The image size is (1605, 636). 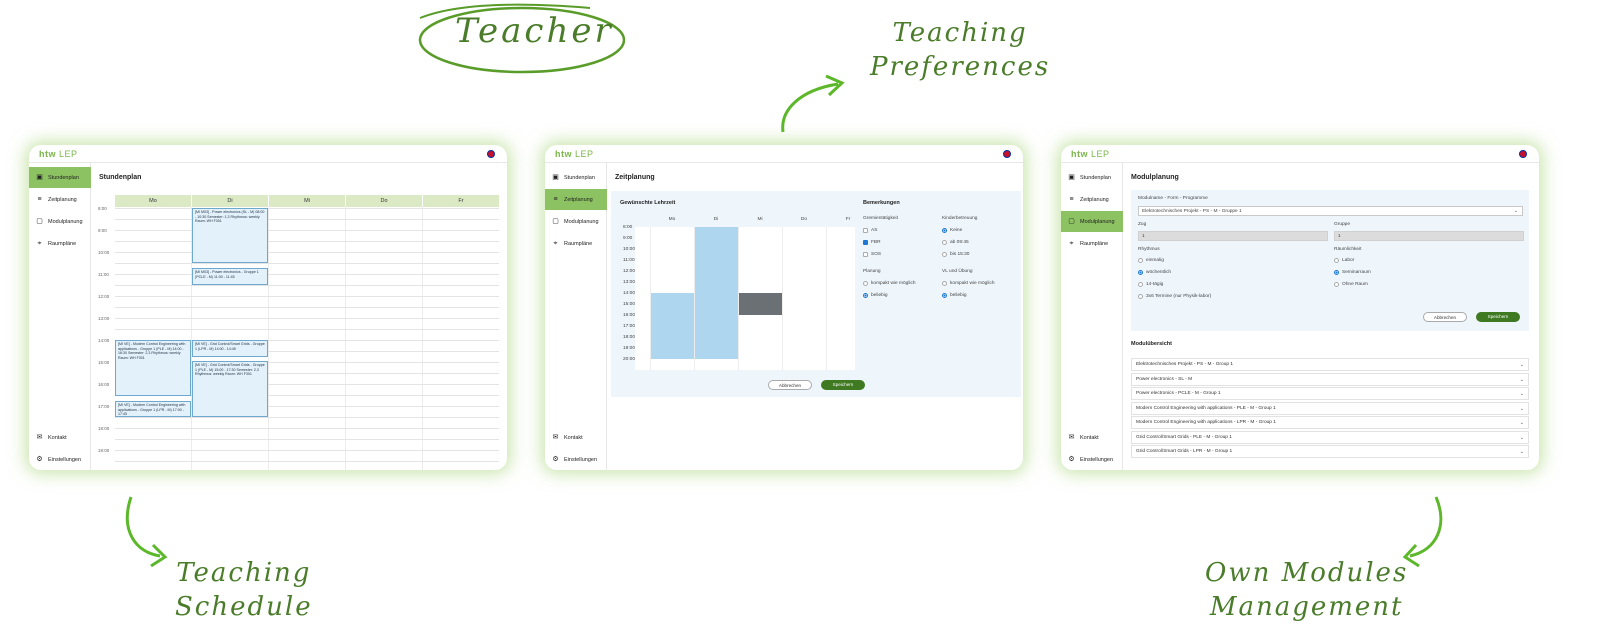 I want to click on calendar-icon: ▣, so click(x=1071, y=177).